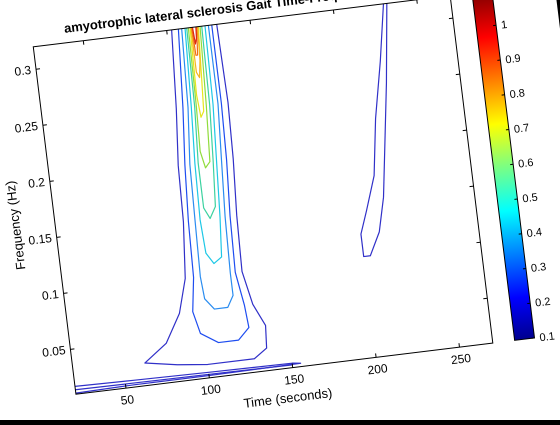  What do you see at coordinates (53, 351) in the screenshot?
I see `y-tick-label: 0.05` at bounding box center [53, 351].